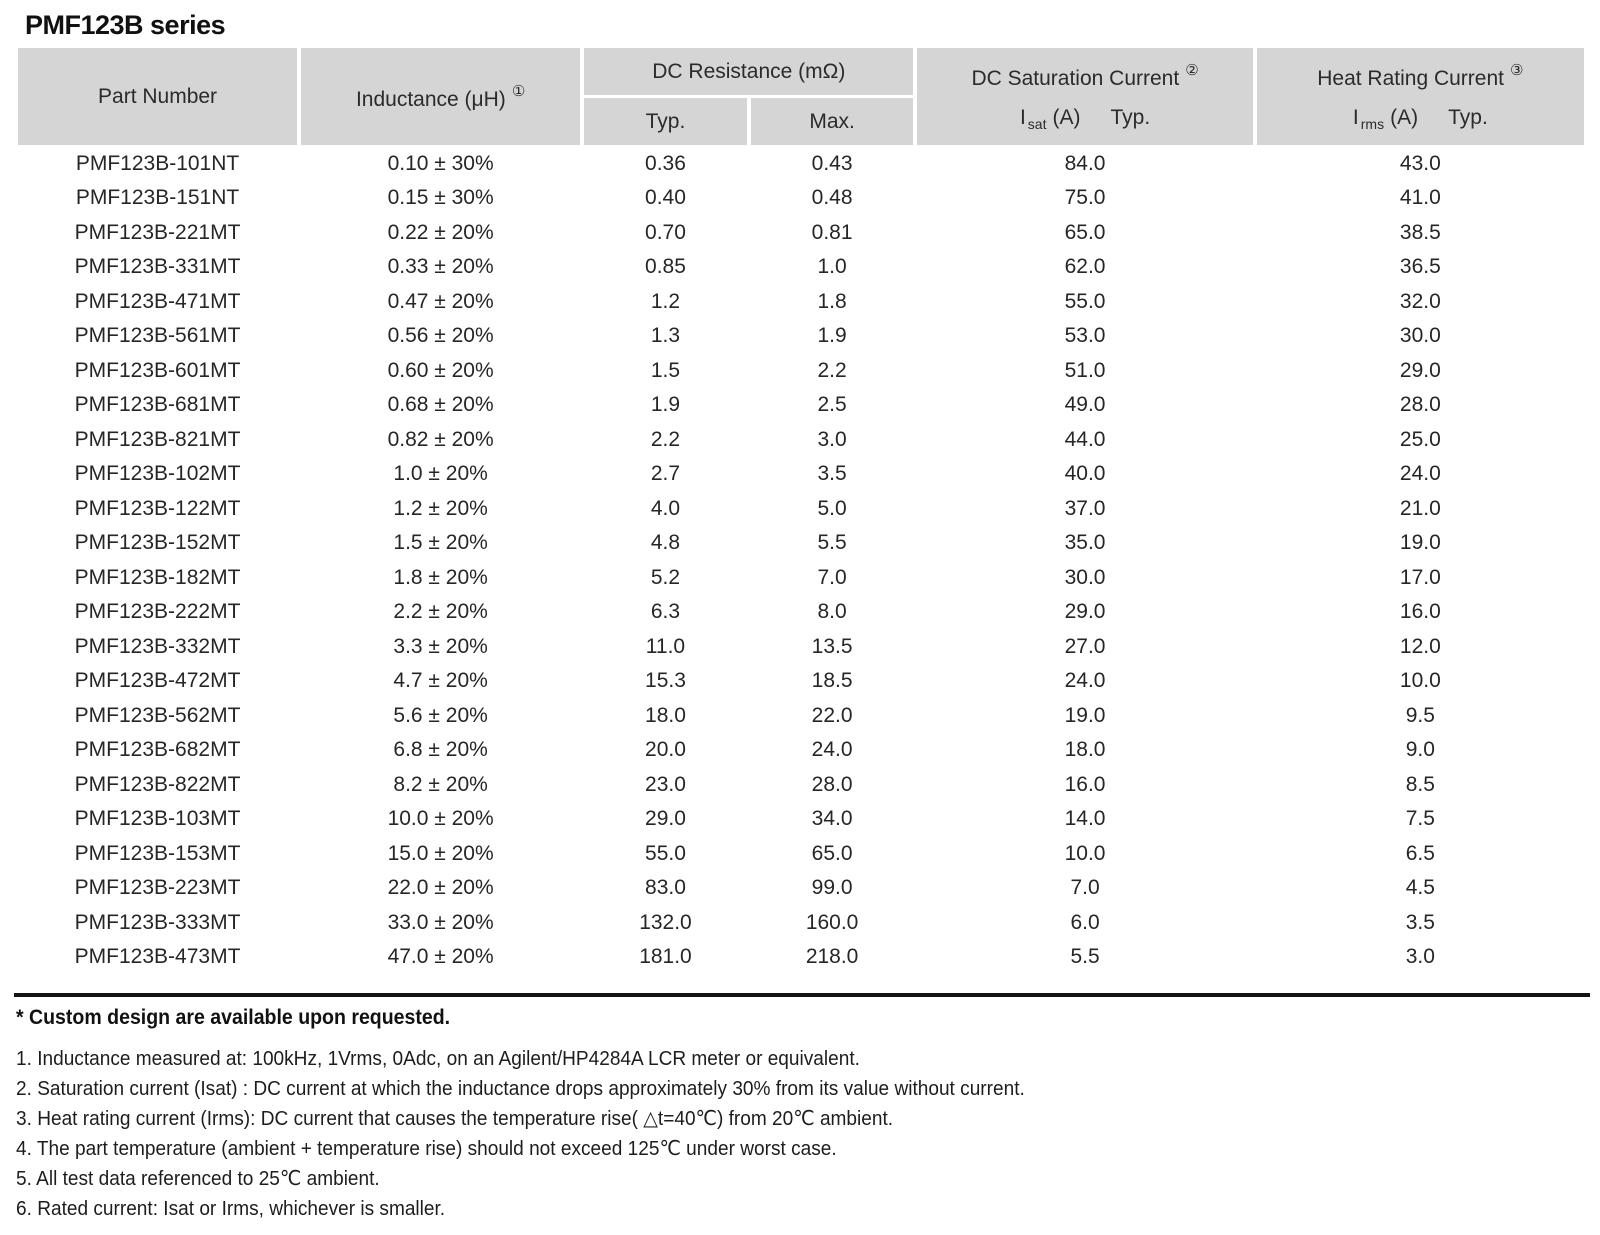 The width and height of the screenshot is (1600, 1235). What do you see at coordinates (440, 922) in the screenshot?
I see `cell-inductance: 33.0 ± 20%` at bounding box center [440, 922].